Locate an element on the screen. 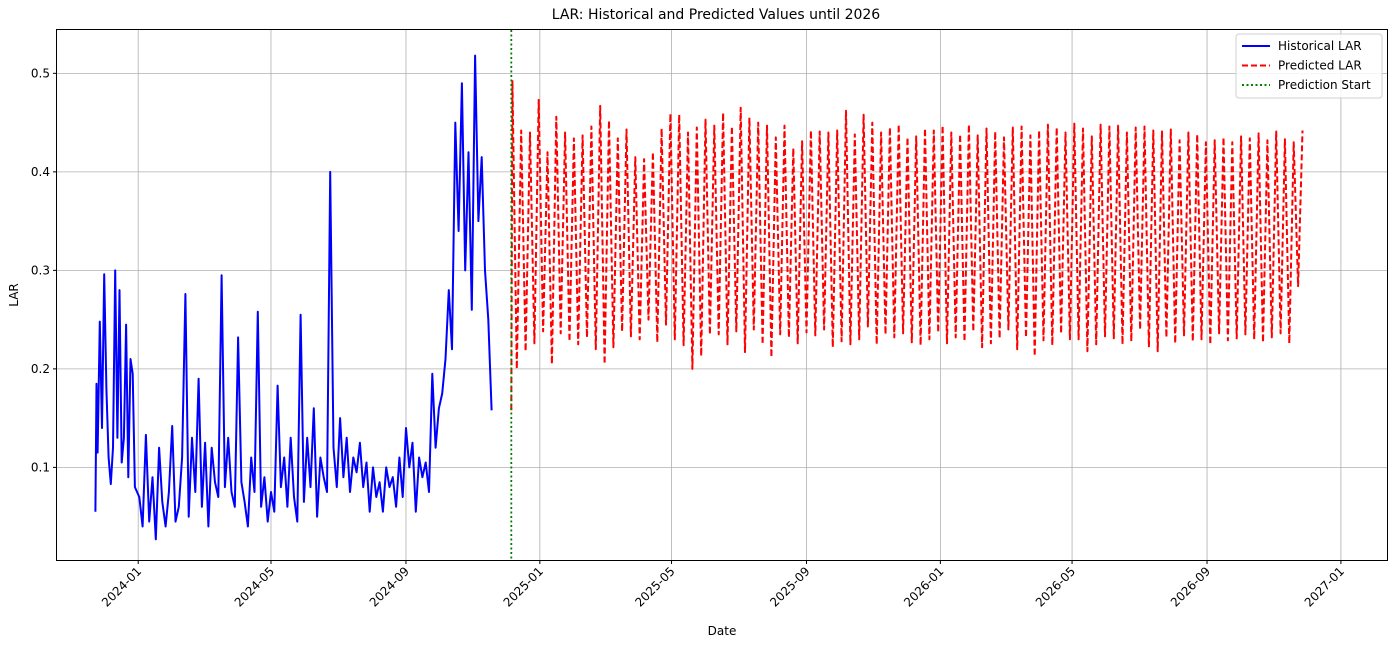 The image size is (1397, 645). x-tick-label: 2024-05 is located at coordinates (254, 586).